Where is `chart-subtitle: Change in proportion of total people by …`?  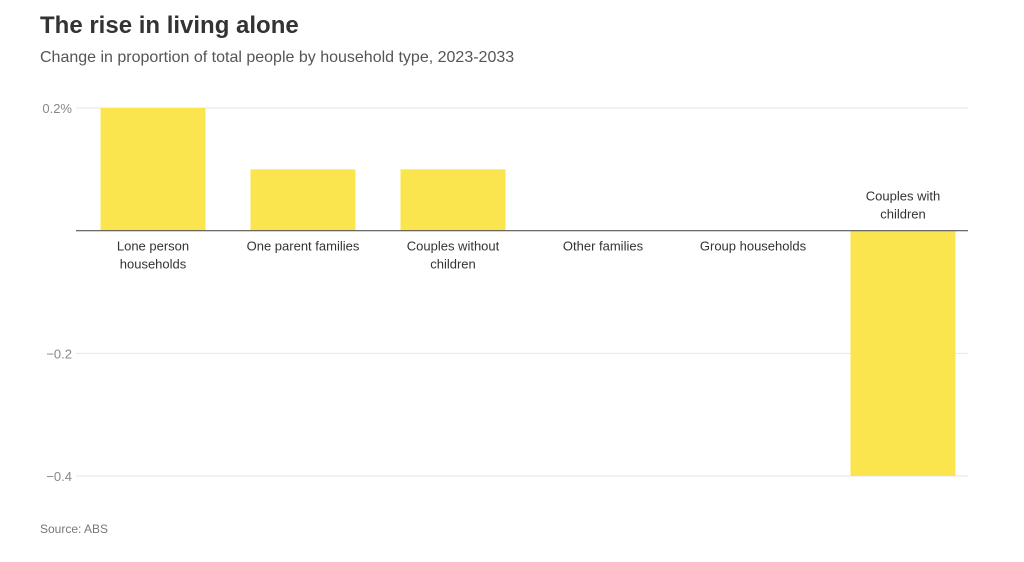 chart-subtitle: Change in proportion of total people by … is located at coordinates (277, 57).